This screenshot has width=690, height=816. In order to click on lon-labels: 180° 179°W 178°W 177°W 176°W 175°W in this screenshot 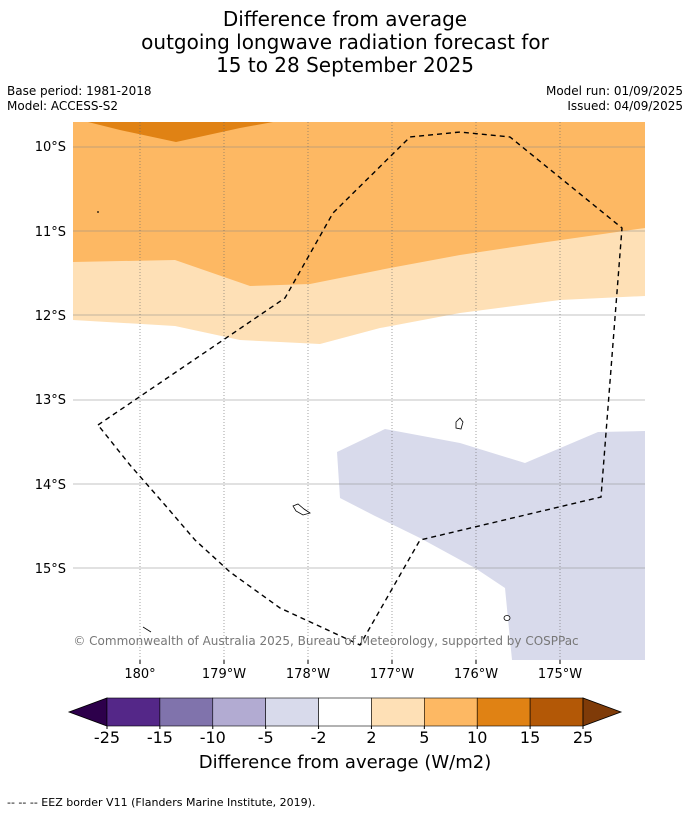, I will do `click(353, 674)`.